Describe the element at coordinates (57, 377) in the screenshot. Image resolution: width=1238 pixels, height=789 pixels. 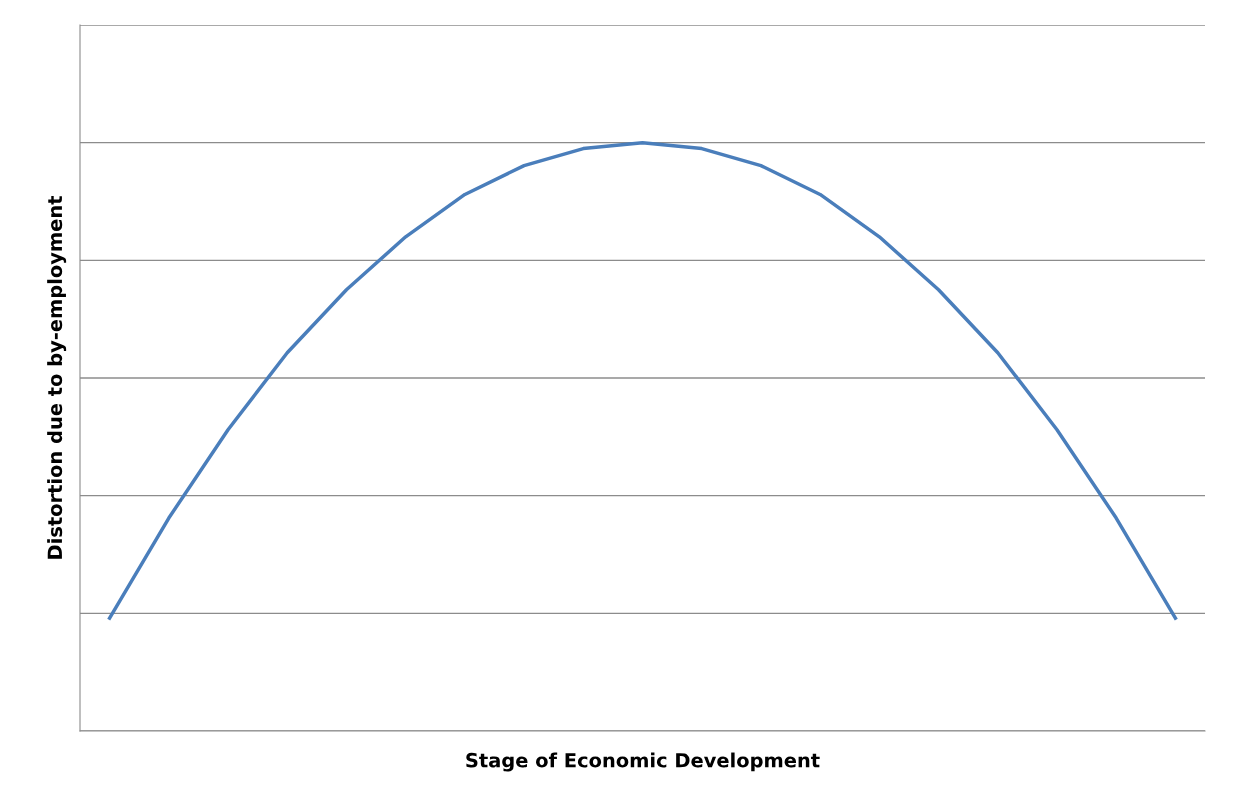
I see `y-axis-title: Distortion due to by-employment` at that location.